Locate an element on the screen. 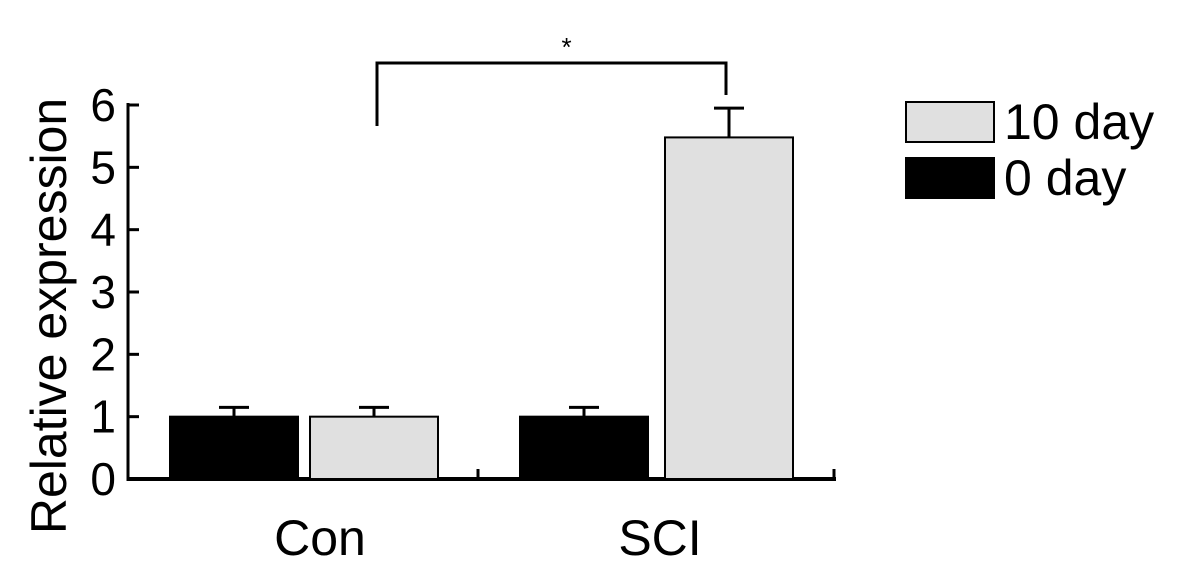  y-tick-label: 6 is located at coordinates (103, 105).